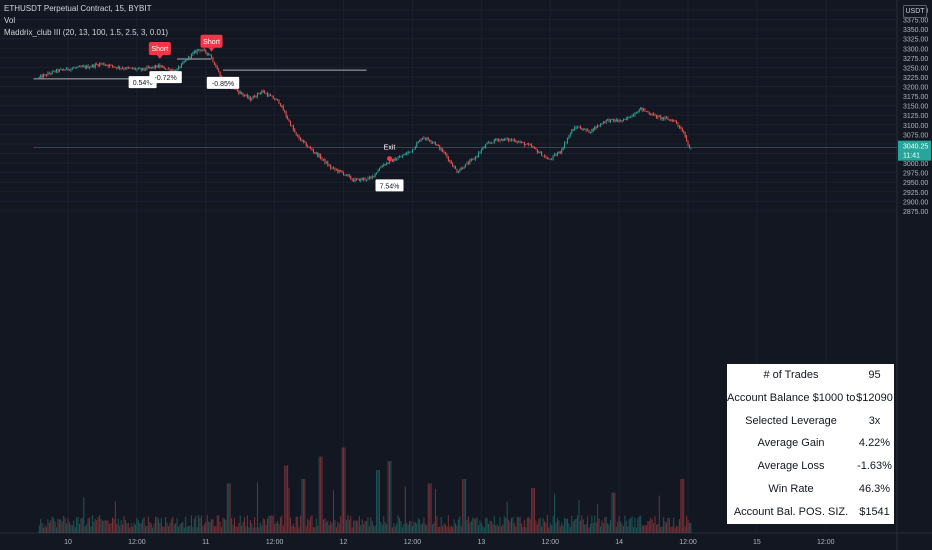  What do you see at coordinates (389, 185) in the screenshot?
I see `trade-pnl-box` at bounding box center [389, 185].